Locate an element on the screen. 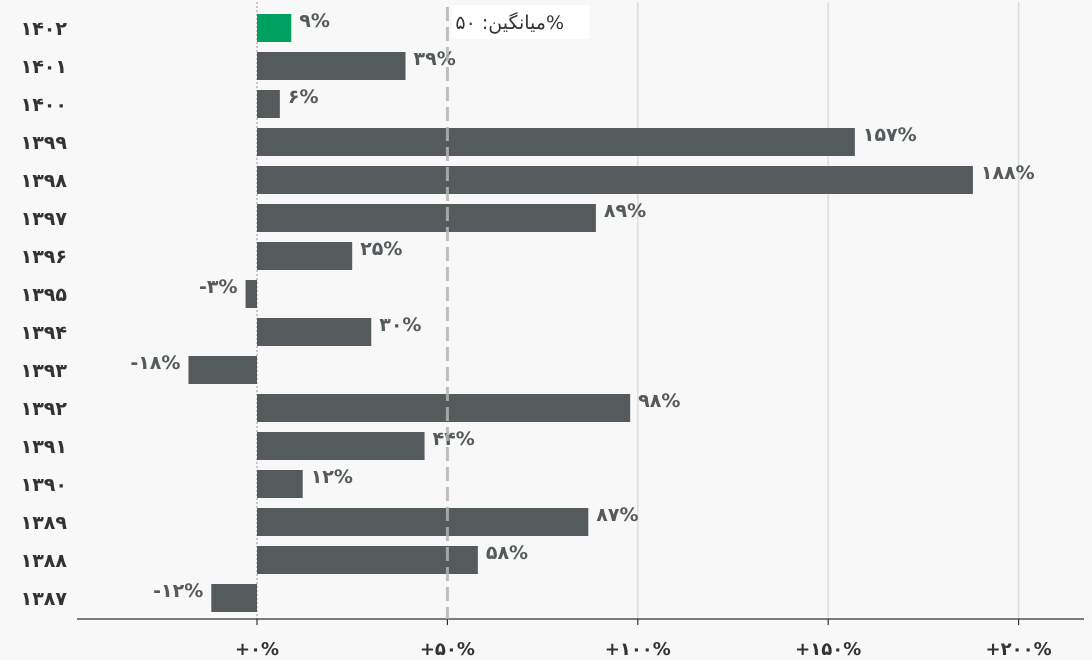 The height and width of the screenshot is (660, 1092). value-label-15: -۱۲% is located at coordinates (178, 591).